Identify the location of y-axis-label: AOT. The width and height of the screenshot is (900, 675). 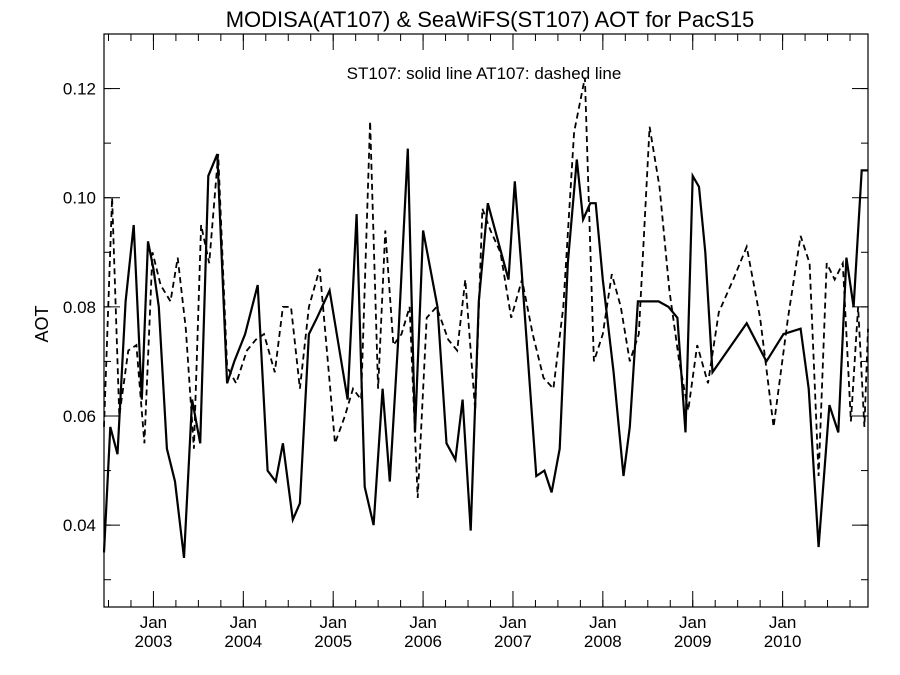
(42, 323).